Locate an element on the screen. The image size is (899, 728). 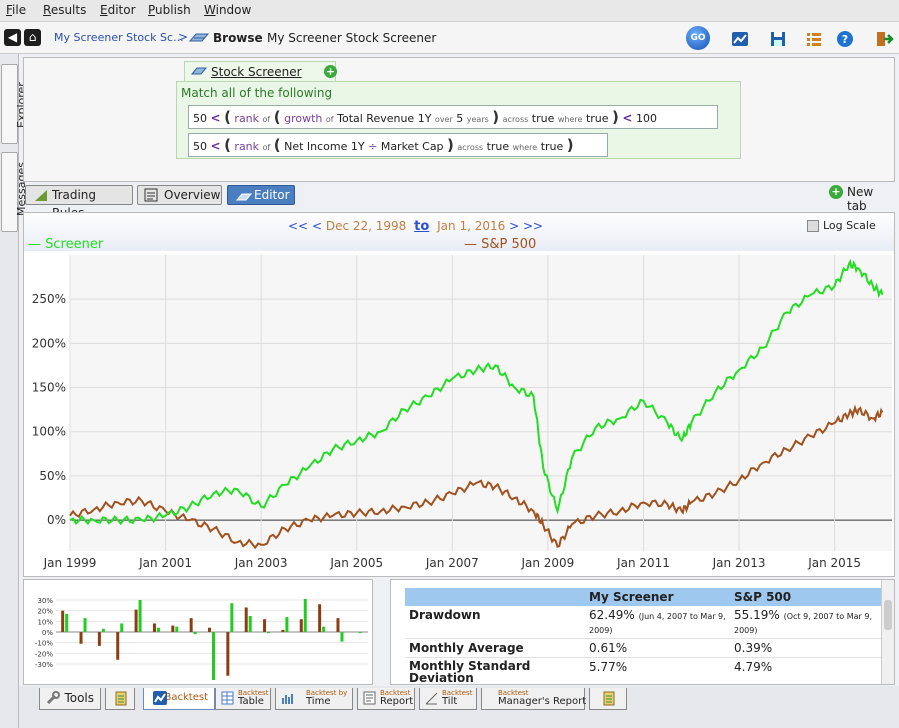
stats-scroll-thumb is located at coordinates (888, 615).